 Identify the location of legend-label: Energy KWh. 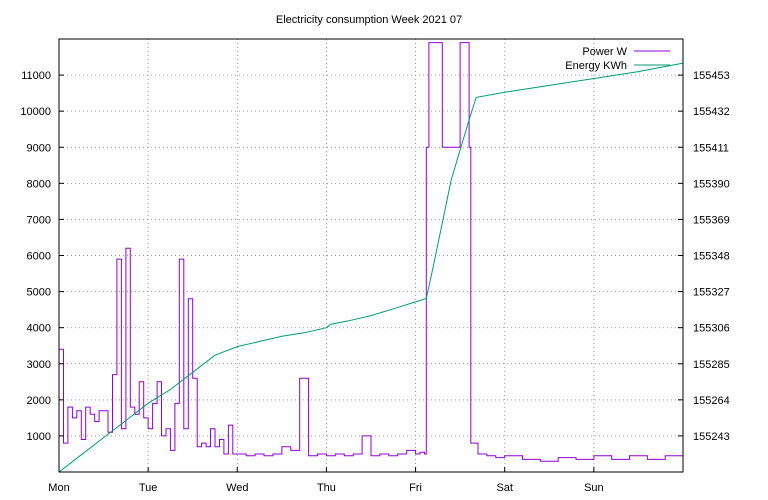
(596, 66).